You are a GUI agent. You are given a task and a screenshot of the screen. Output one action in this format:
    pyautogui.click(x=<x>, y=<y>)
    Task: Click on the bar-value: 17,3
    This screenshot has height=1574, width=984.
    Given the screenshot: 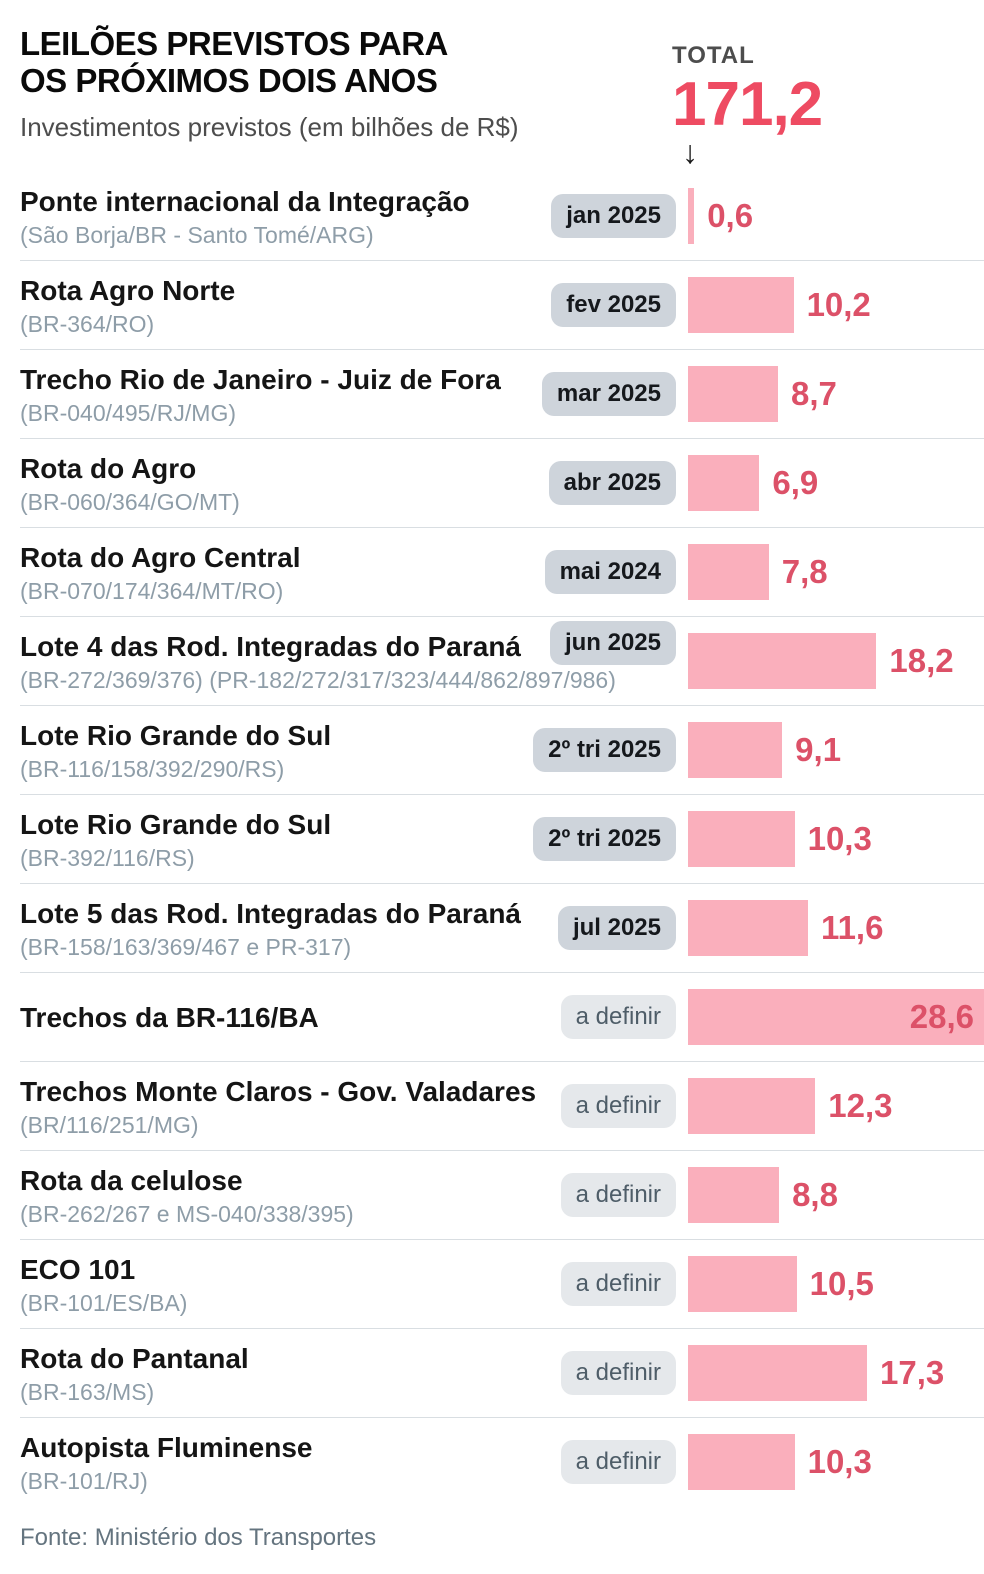 What is the action you would take?
    pyautogui.click(x=912, y=1372)
    